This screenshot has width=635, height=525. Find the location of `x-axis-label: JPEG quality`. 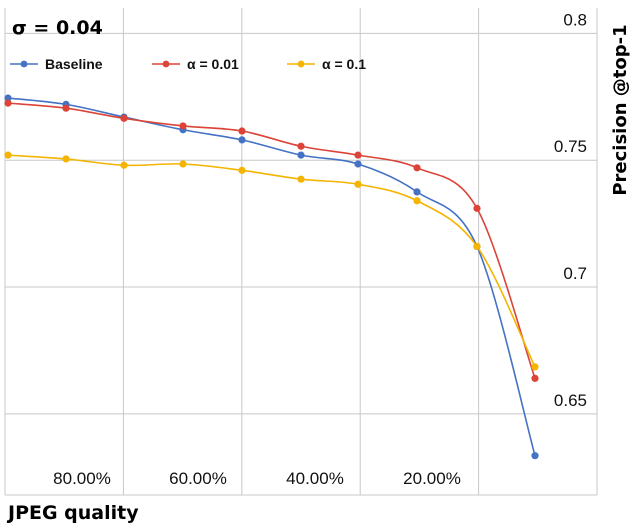

x-axis-label: JPEG quality is located at coordinates (72, 513).